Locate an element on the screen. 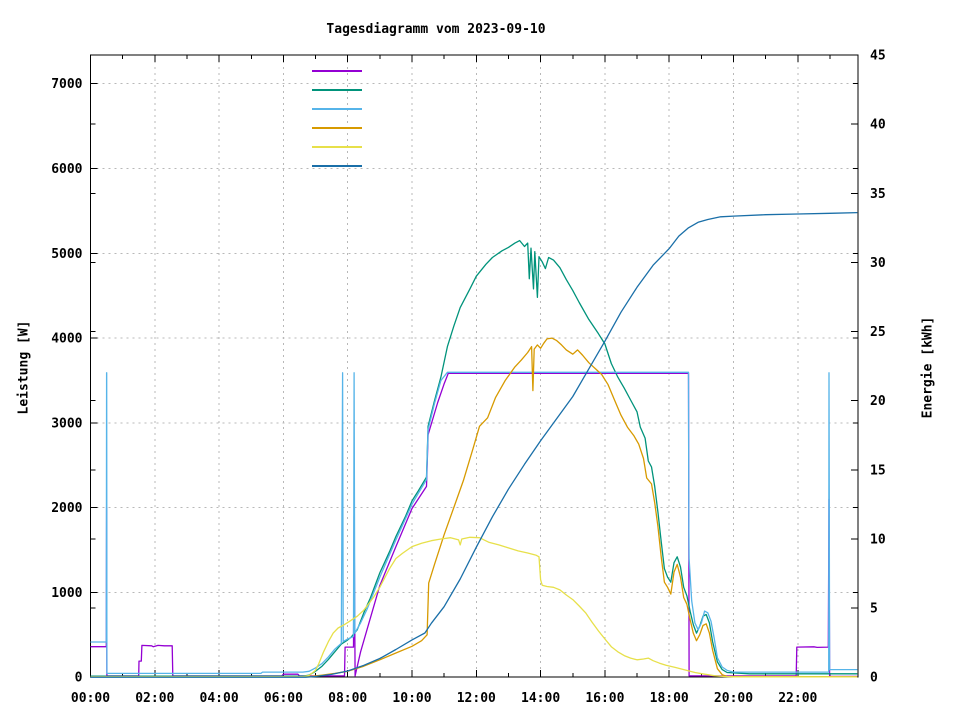 This screenshot has height=720, width=960. y1-tick-label: 4000 is located at coordinates (66, 339).